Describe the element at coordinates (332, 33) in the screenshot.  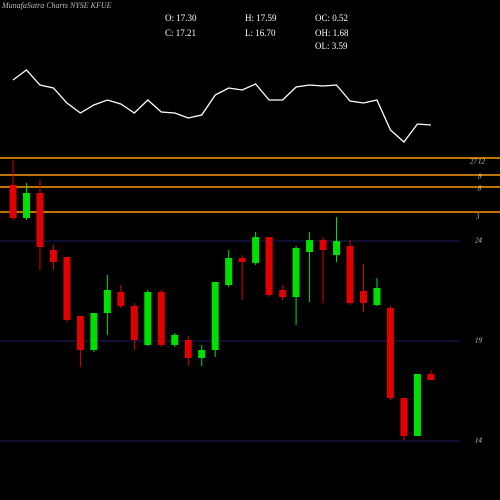
I see `ohlc-stat: OH: 1.68` at that location.